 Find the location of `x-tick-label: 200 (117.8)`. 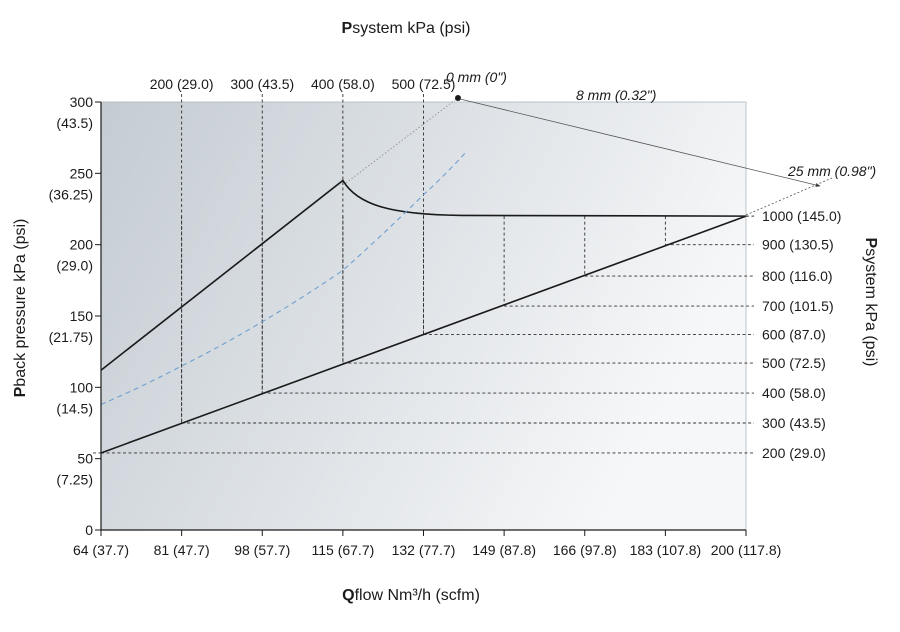

x-tick-label: 200 (117.8) is located at coordinates (746, 550).